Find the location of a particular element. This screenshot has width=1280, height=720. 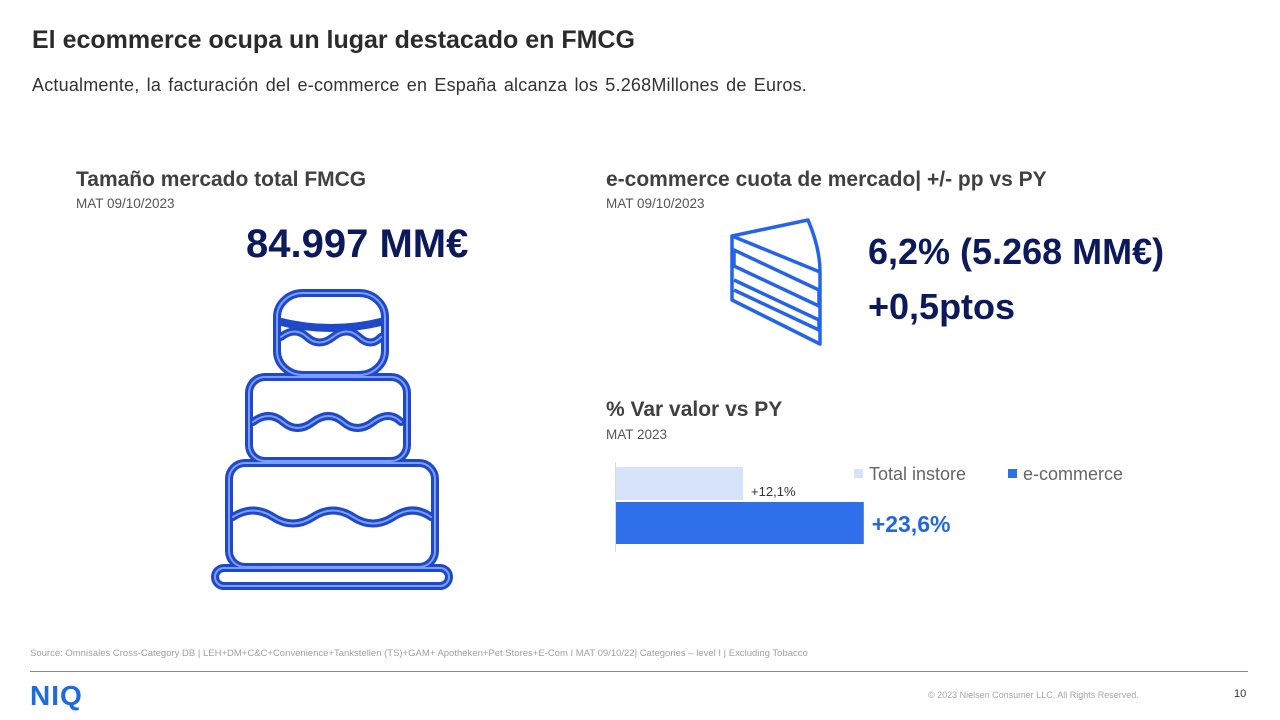

bar-total-instore is located at coordinates (680, 483).